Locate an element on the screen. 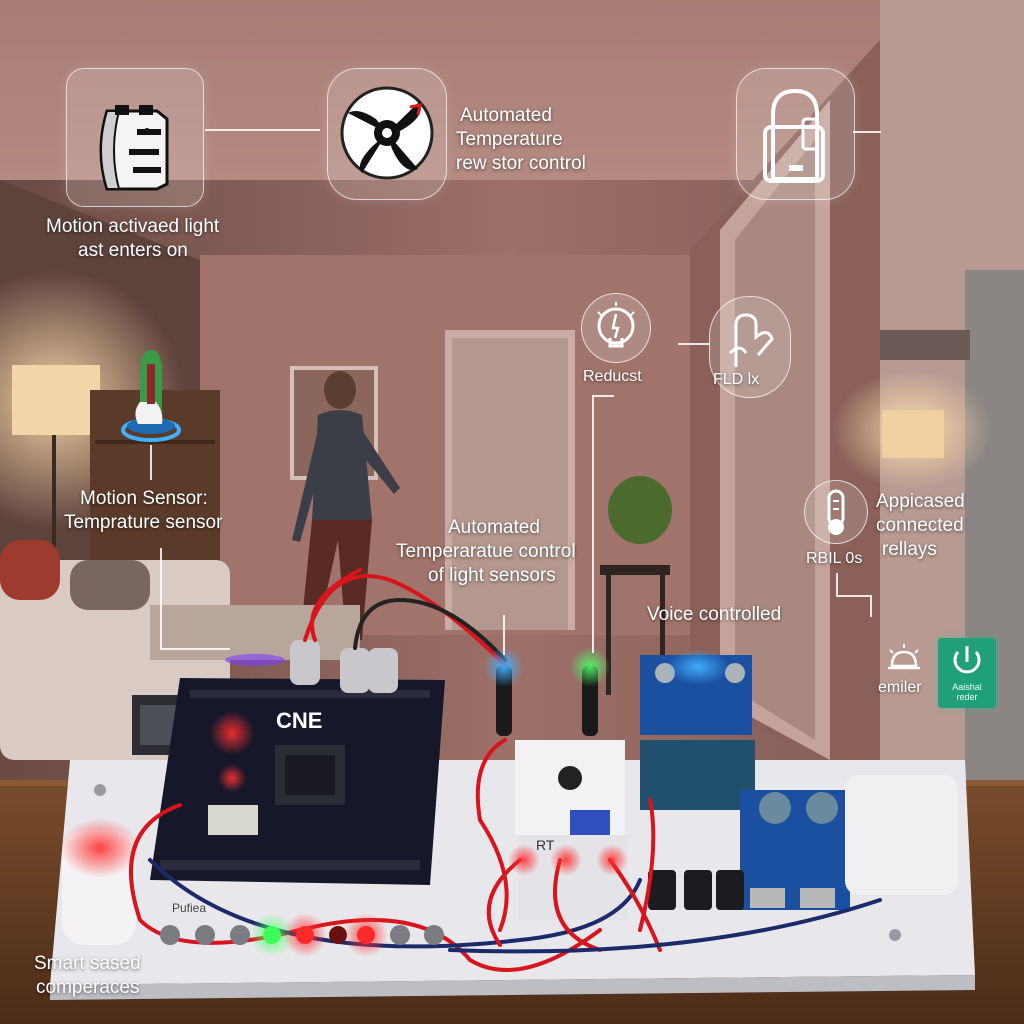  fan-icon is located at coordinates (387, 133).